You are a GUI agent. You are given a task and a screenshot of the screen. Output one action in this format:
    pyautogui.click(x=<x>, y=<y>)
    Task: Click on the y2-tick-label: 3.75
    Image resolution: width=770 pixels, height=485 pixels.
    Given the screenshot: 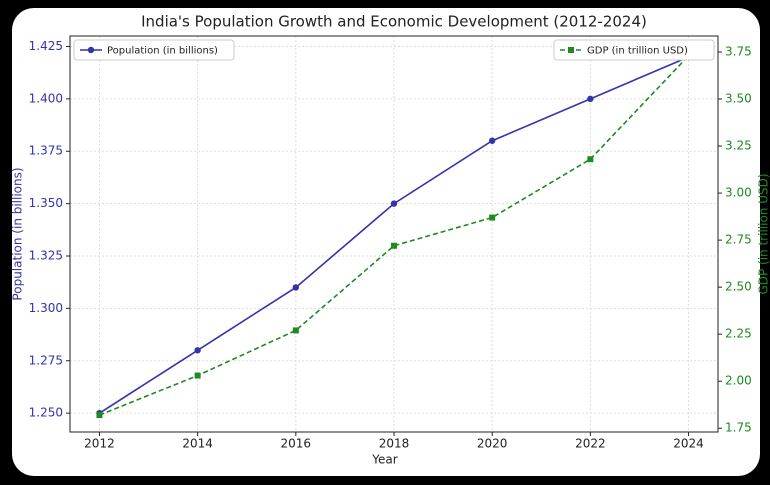 What is the action you would take?
    pyautogui.click(x=738, y=51)
    